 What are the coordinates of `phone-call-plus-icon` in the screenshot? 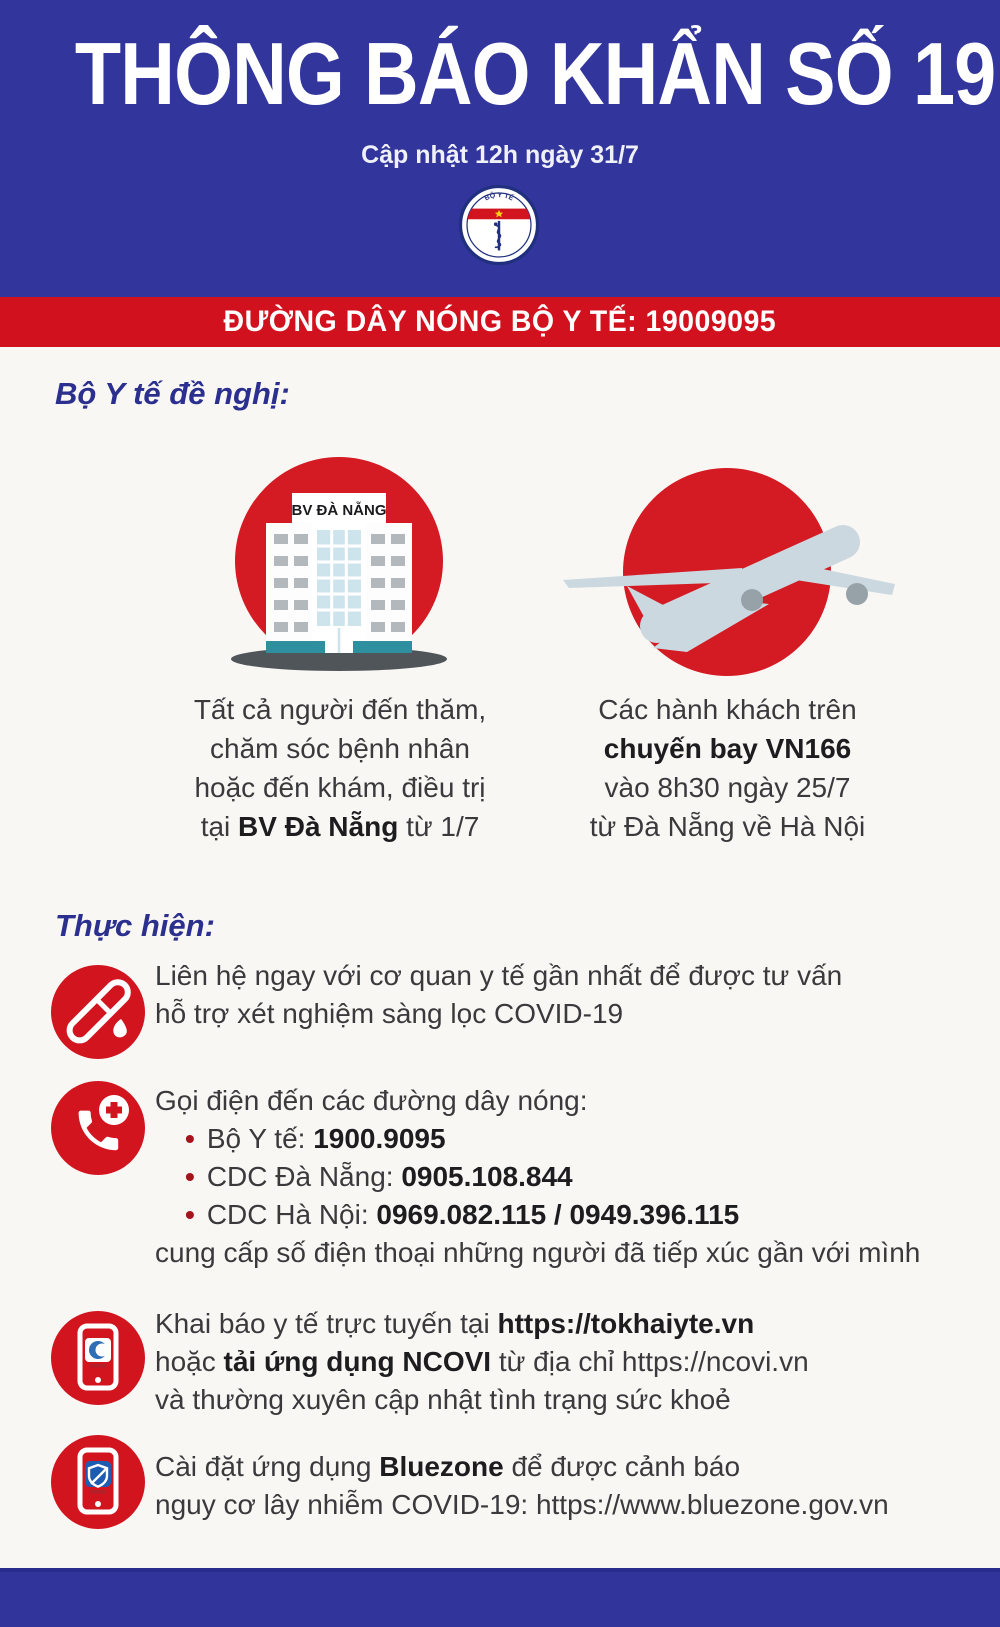 It's located at (98, 1128).